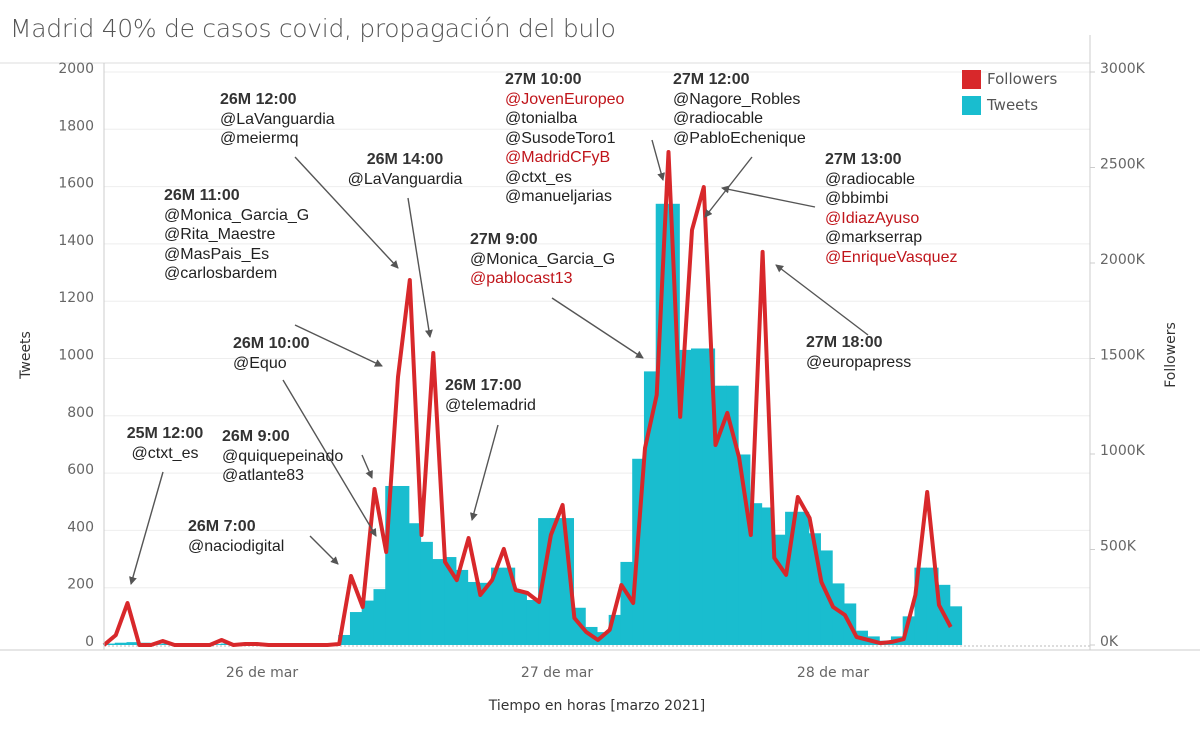 This screenshot has width=1200, height=731. Describe the element at coordinates (872, 218) in the screenshot. I see `annotation-account: @IdiazAyuso` at that location.